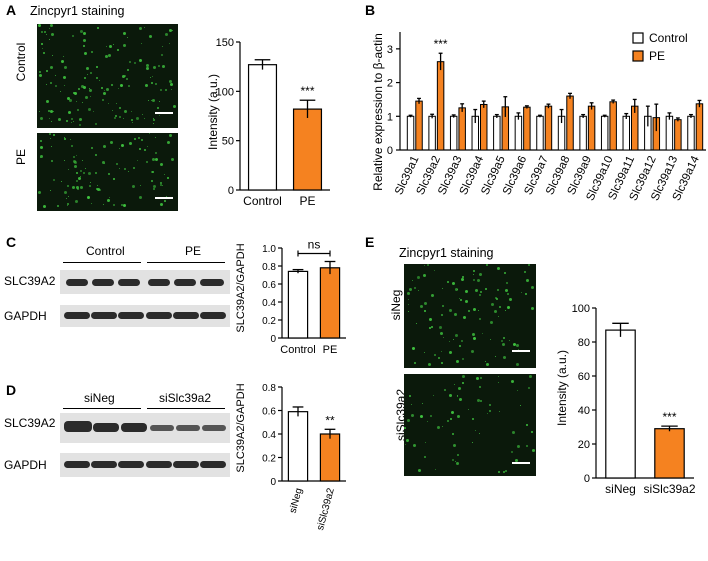 Image resolution: width=708 pixels, height=561 pixels. Describe the element at coordinates (584, 377) in the screenshot. I see `y-tick-label: 60` at that location.